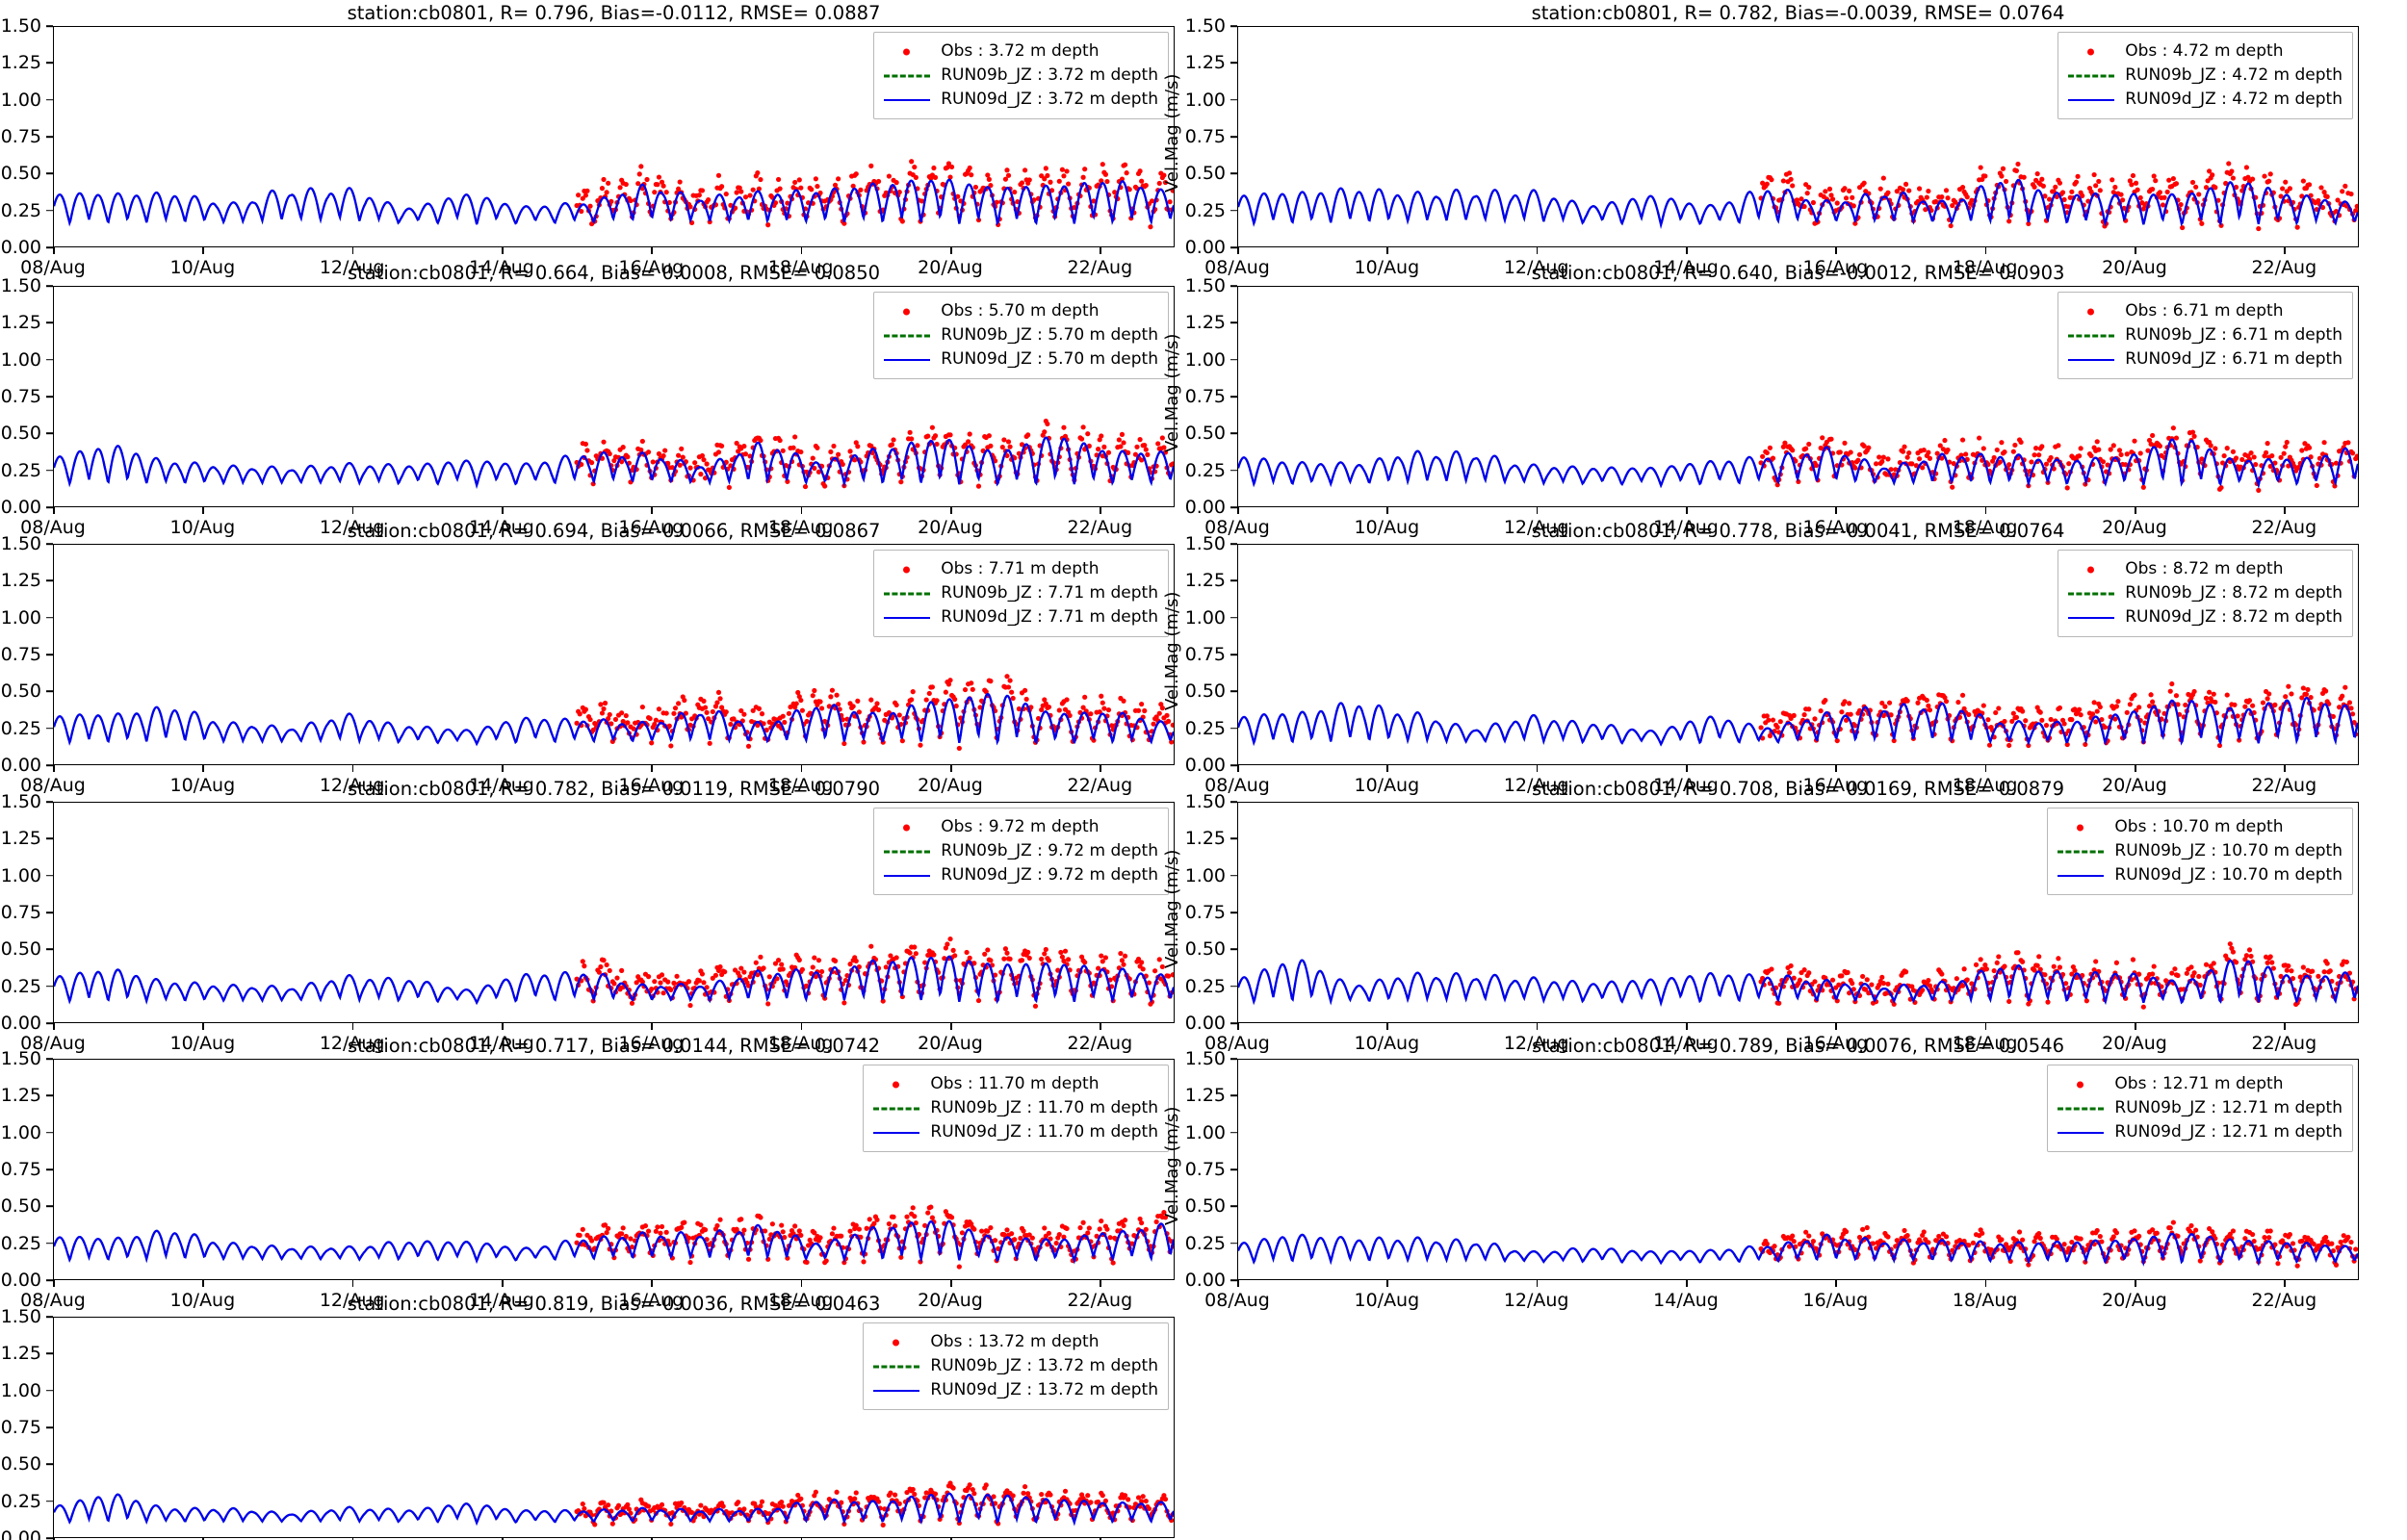  I want to click on legend-label: RUN09b_JZ : 13.72 m depth, so click(1044, 1365).